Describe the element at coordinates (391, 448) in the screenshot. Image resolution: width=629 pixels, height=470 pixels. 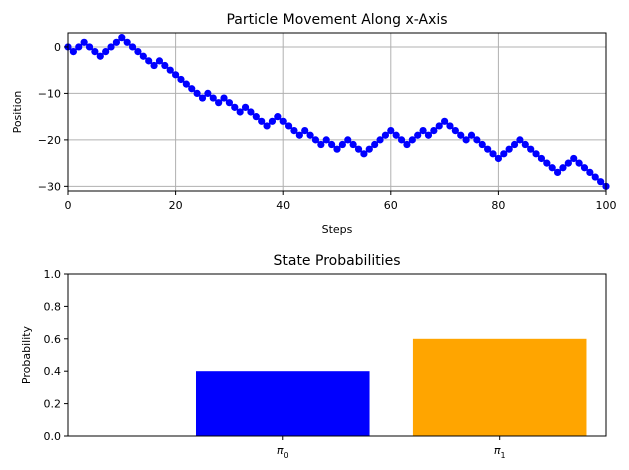
I see `bar-chart-x-ticks: π0 π1` at that location.